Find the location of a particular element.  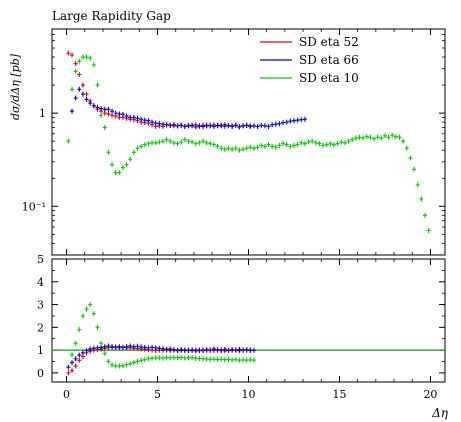

y-tick-label: 1 is located at coordinates (42, 113).